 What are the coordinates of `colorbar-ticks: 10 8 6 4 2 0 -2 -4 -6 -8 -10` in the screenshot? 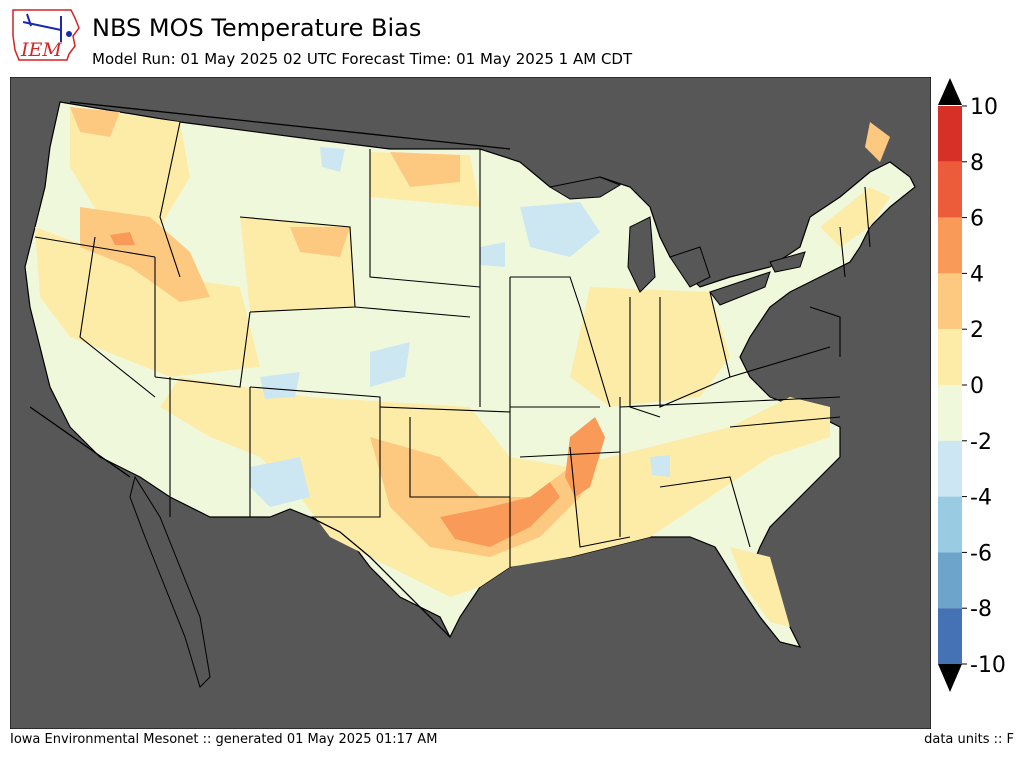 It's located at (984, 386).